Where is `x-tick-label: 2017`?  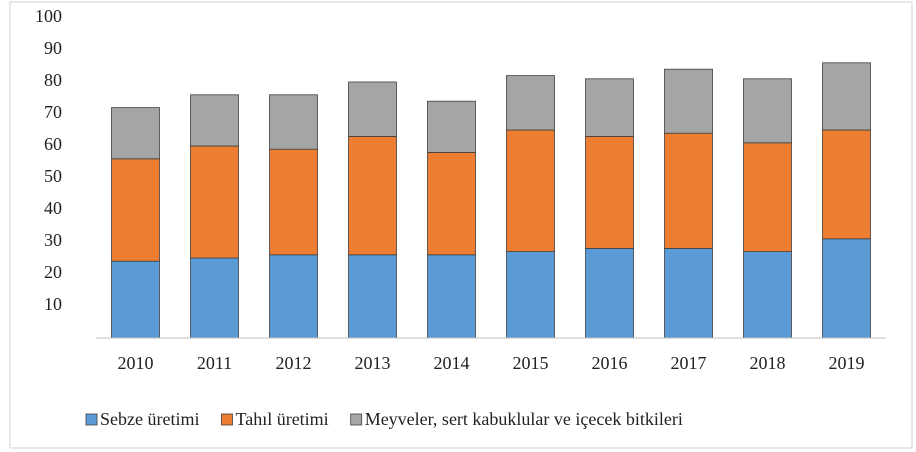
x-tick-label: 2017 is located at coordinates (689, 363).